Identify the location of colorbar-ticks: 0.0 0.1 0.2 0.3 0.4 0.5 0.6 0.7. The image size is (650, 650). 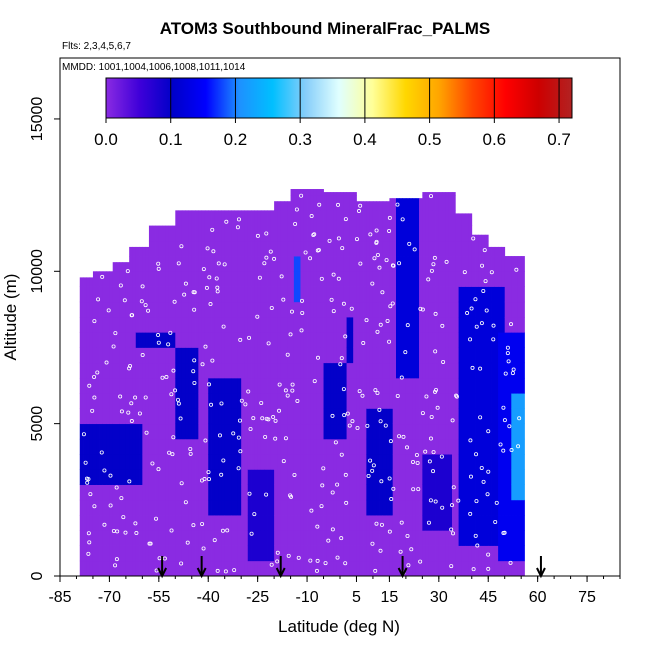
(332, 113).